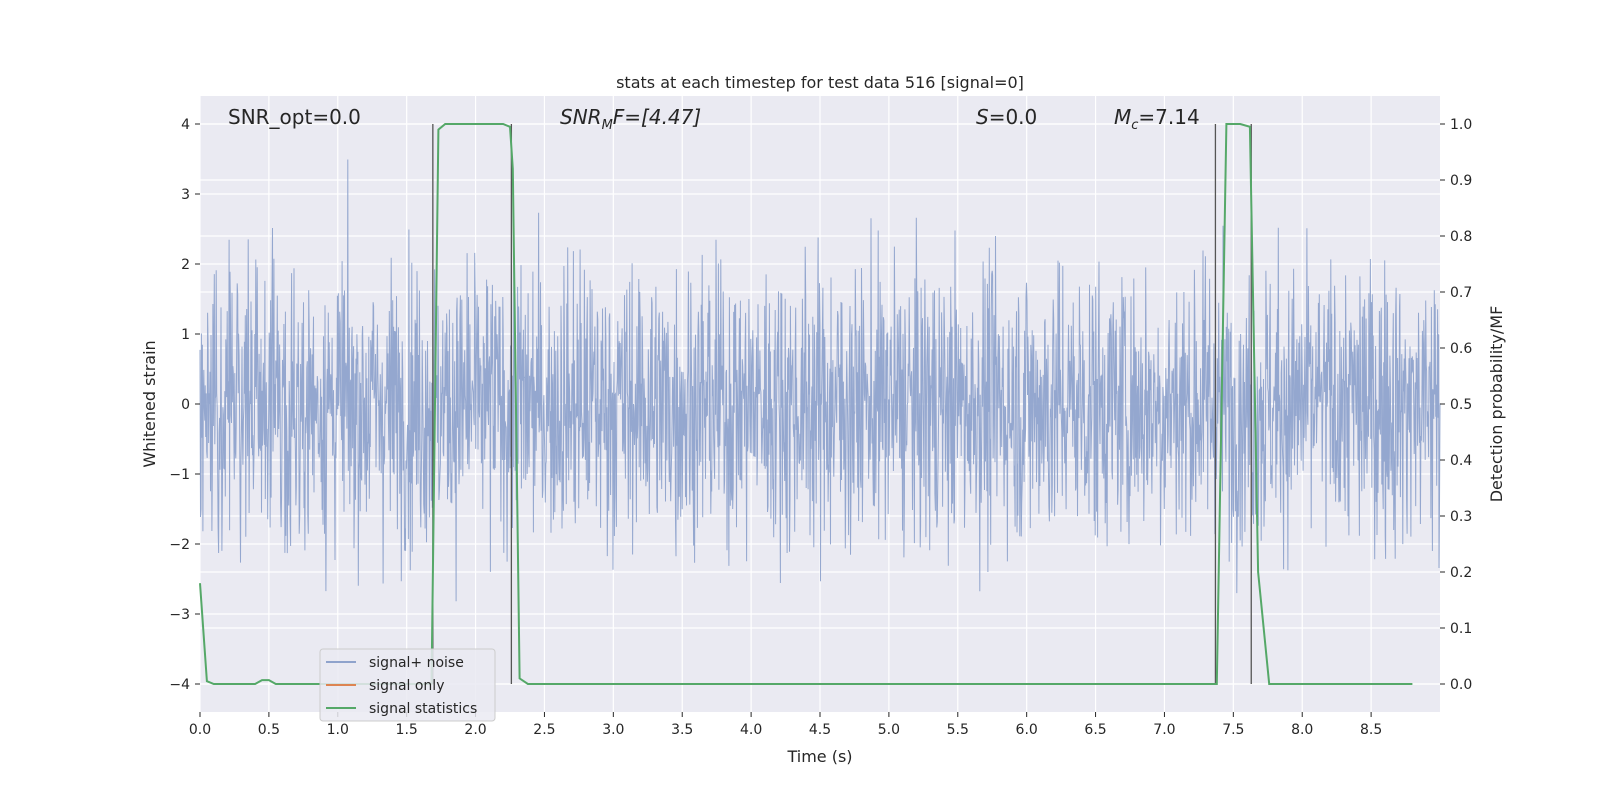 The height and width of the screenshot is (800, 1600). Describe the element at coordinates (982, 117) in the screenshot. I see `annotation-s-main: S` at that location.